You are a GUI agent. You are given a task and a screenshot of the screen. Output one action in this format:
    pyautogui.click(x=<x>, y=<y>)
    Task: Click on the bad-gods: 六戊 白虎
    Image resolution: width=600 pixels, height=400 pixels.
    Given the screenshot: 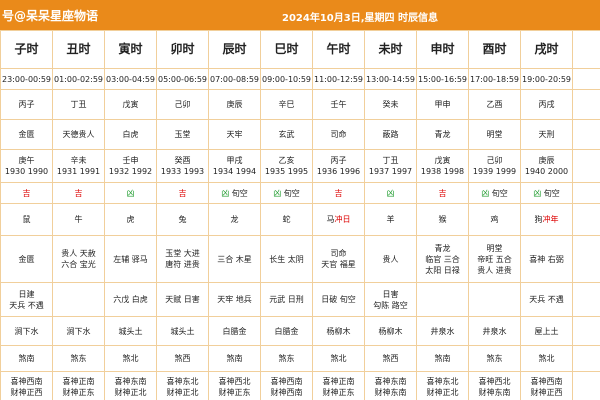 What is the action you would take?
    pyautogui.click(x=130, y=299)
    